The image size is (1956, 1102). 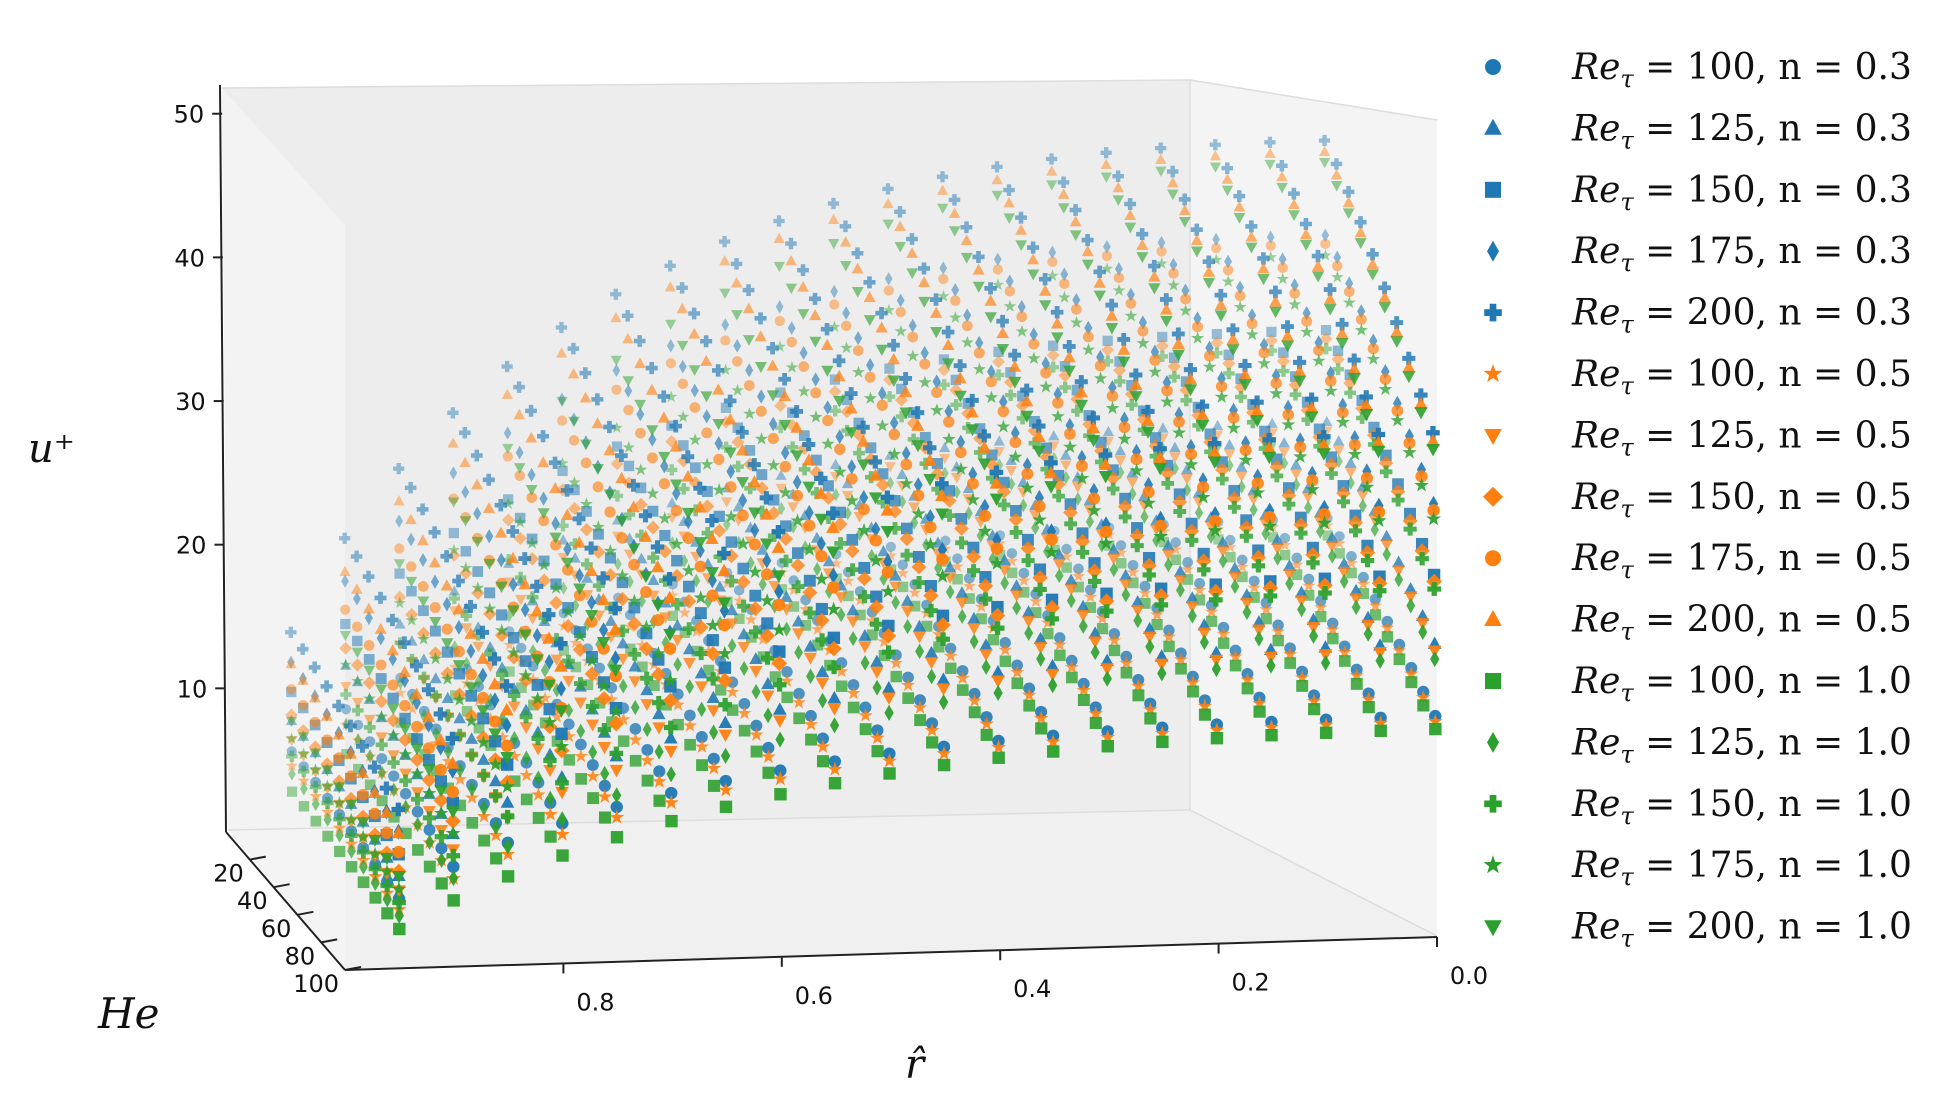 What do you see at coordinates (1741, 500) in the screenshot?
I see `legend-label: Reτ = 150, n = 0.5` at bounding box center [1741, 500].